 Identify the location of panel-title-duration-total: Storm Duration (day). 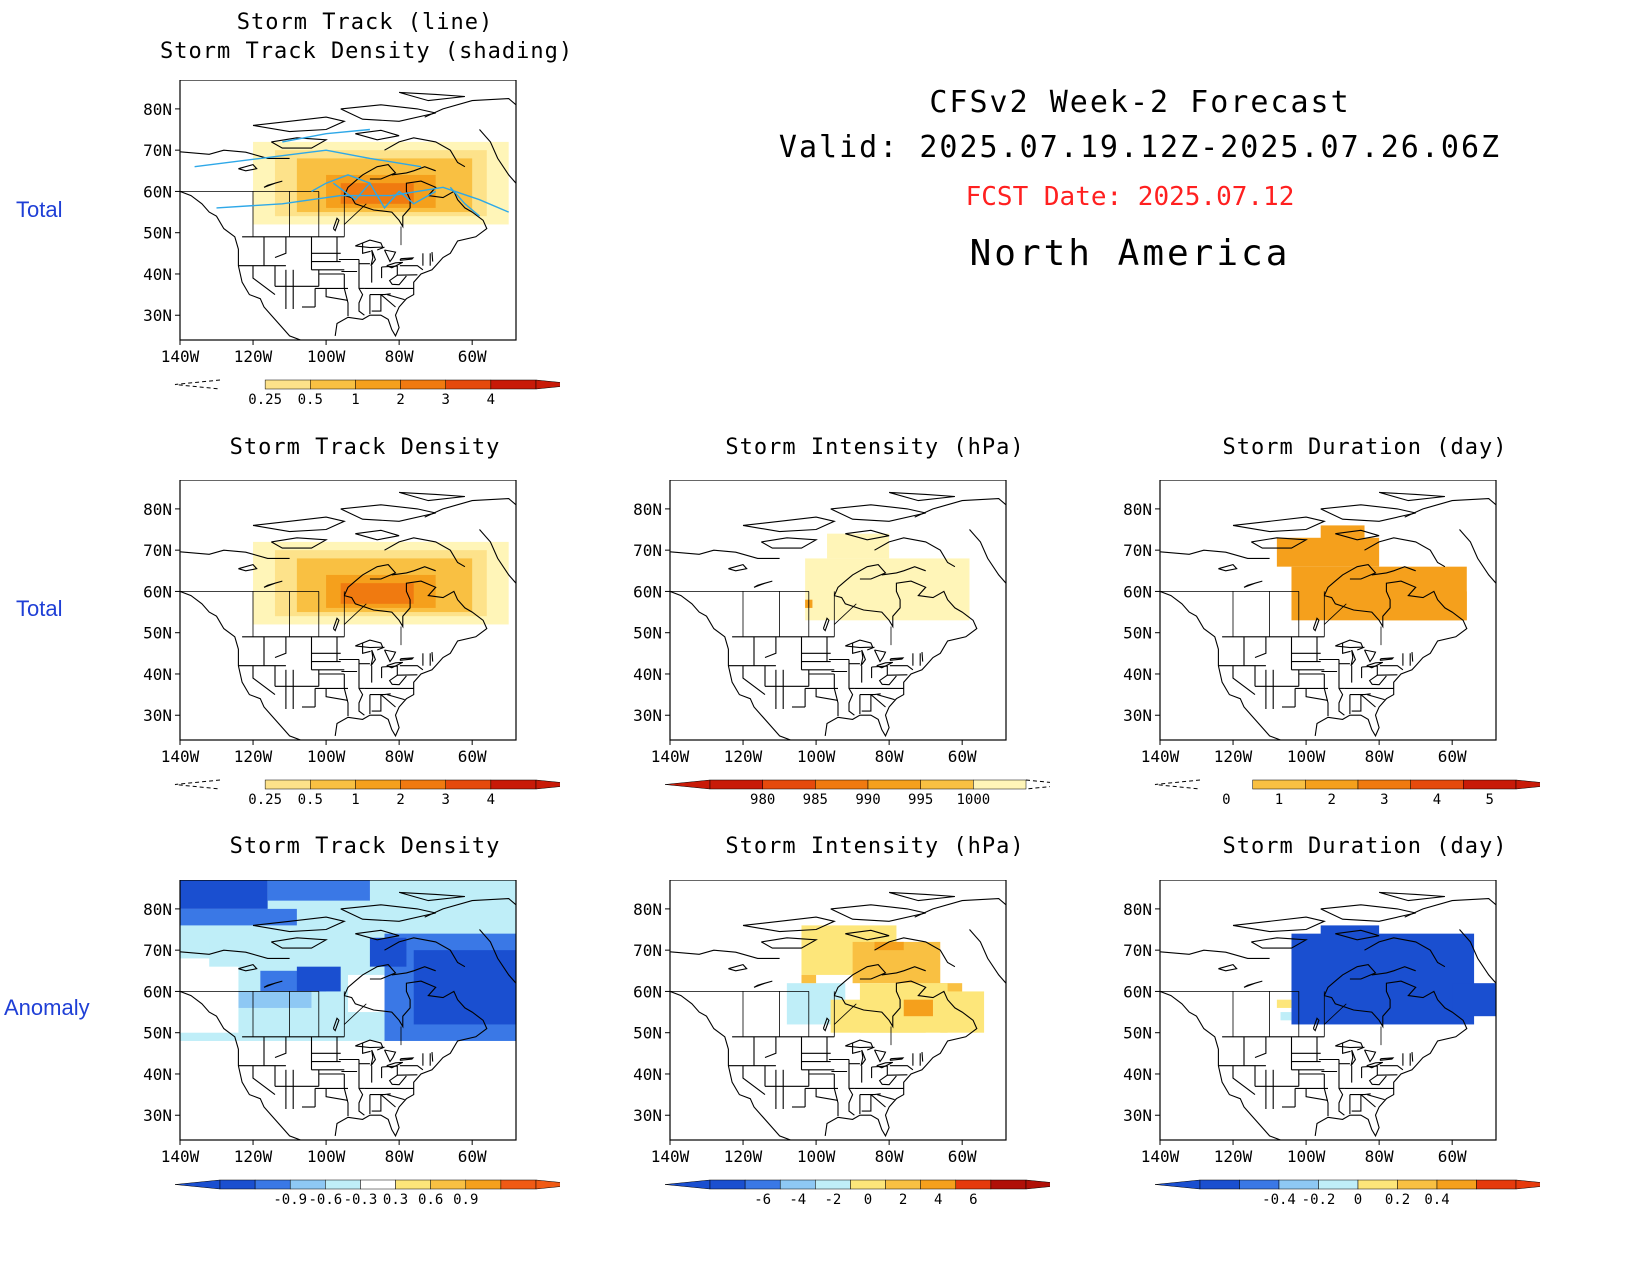
(1365, 447).